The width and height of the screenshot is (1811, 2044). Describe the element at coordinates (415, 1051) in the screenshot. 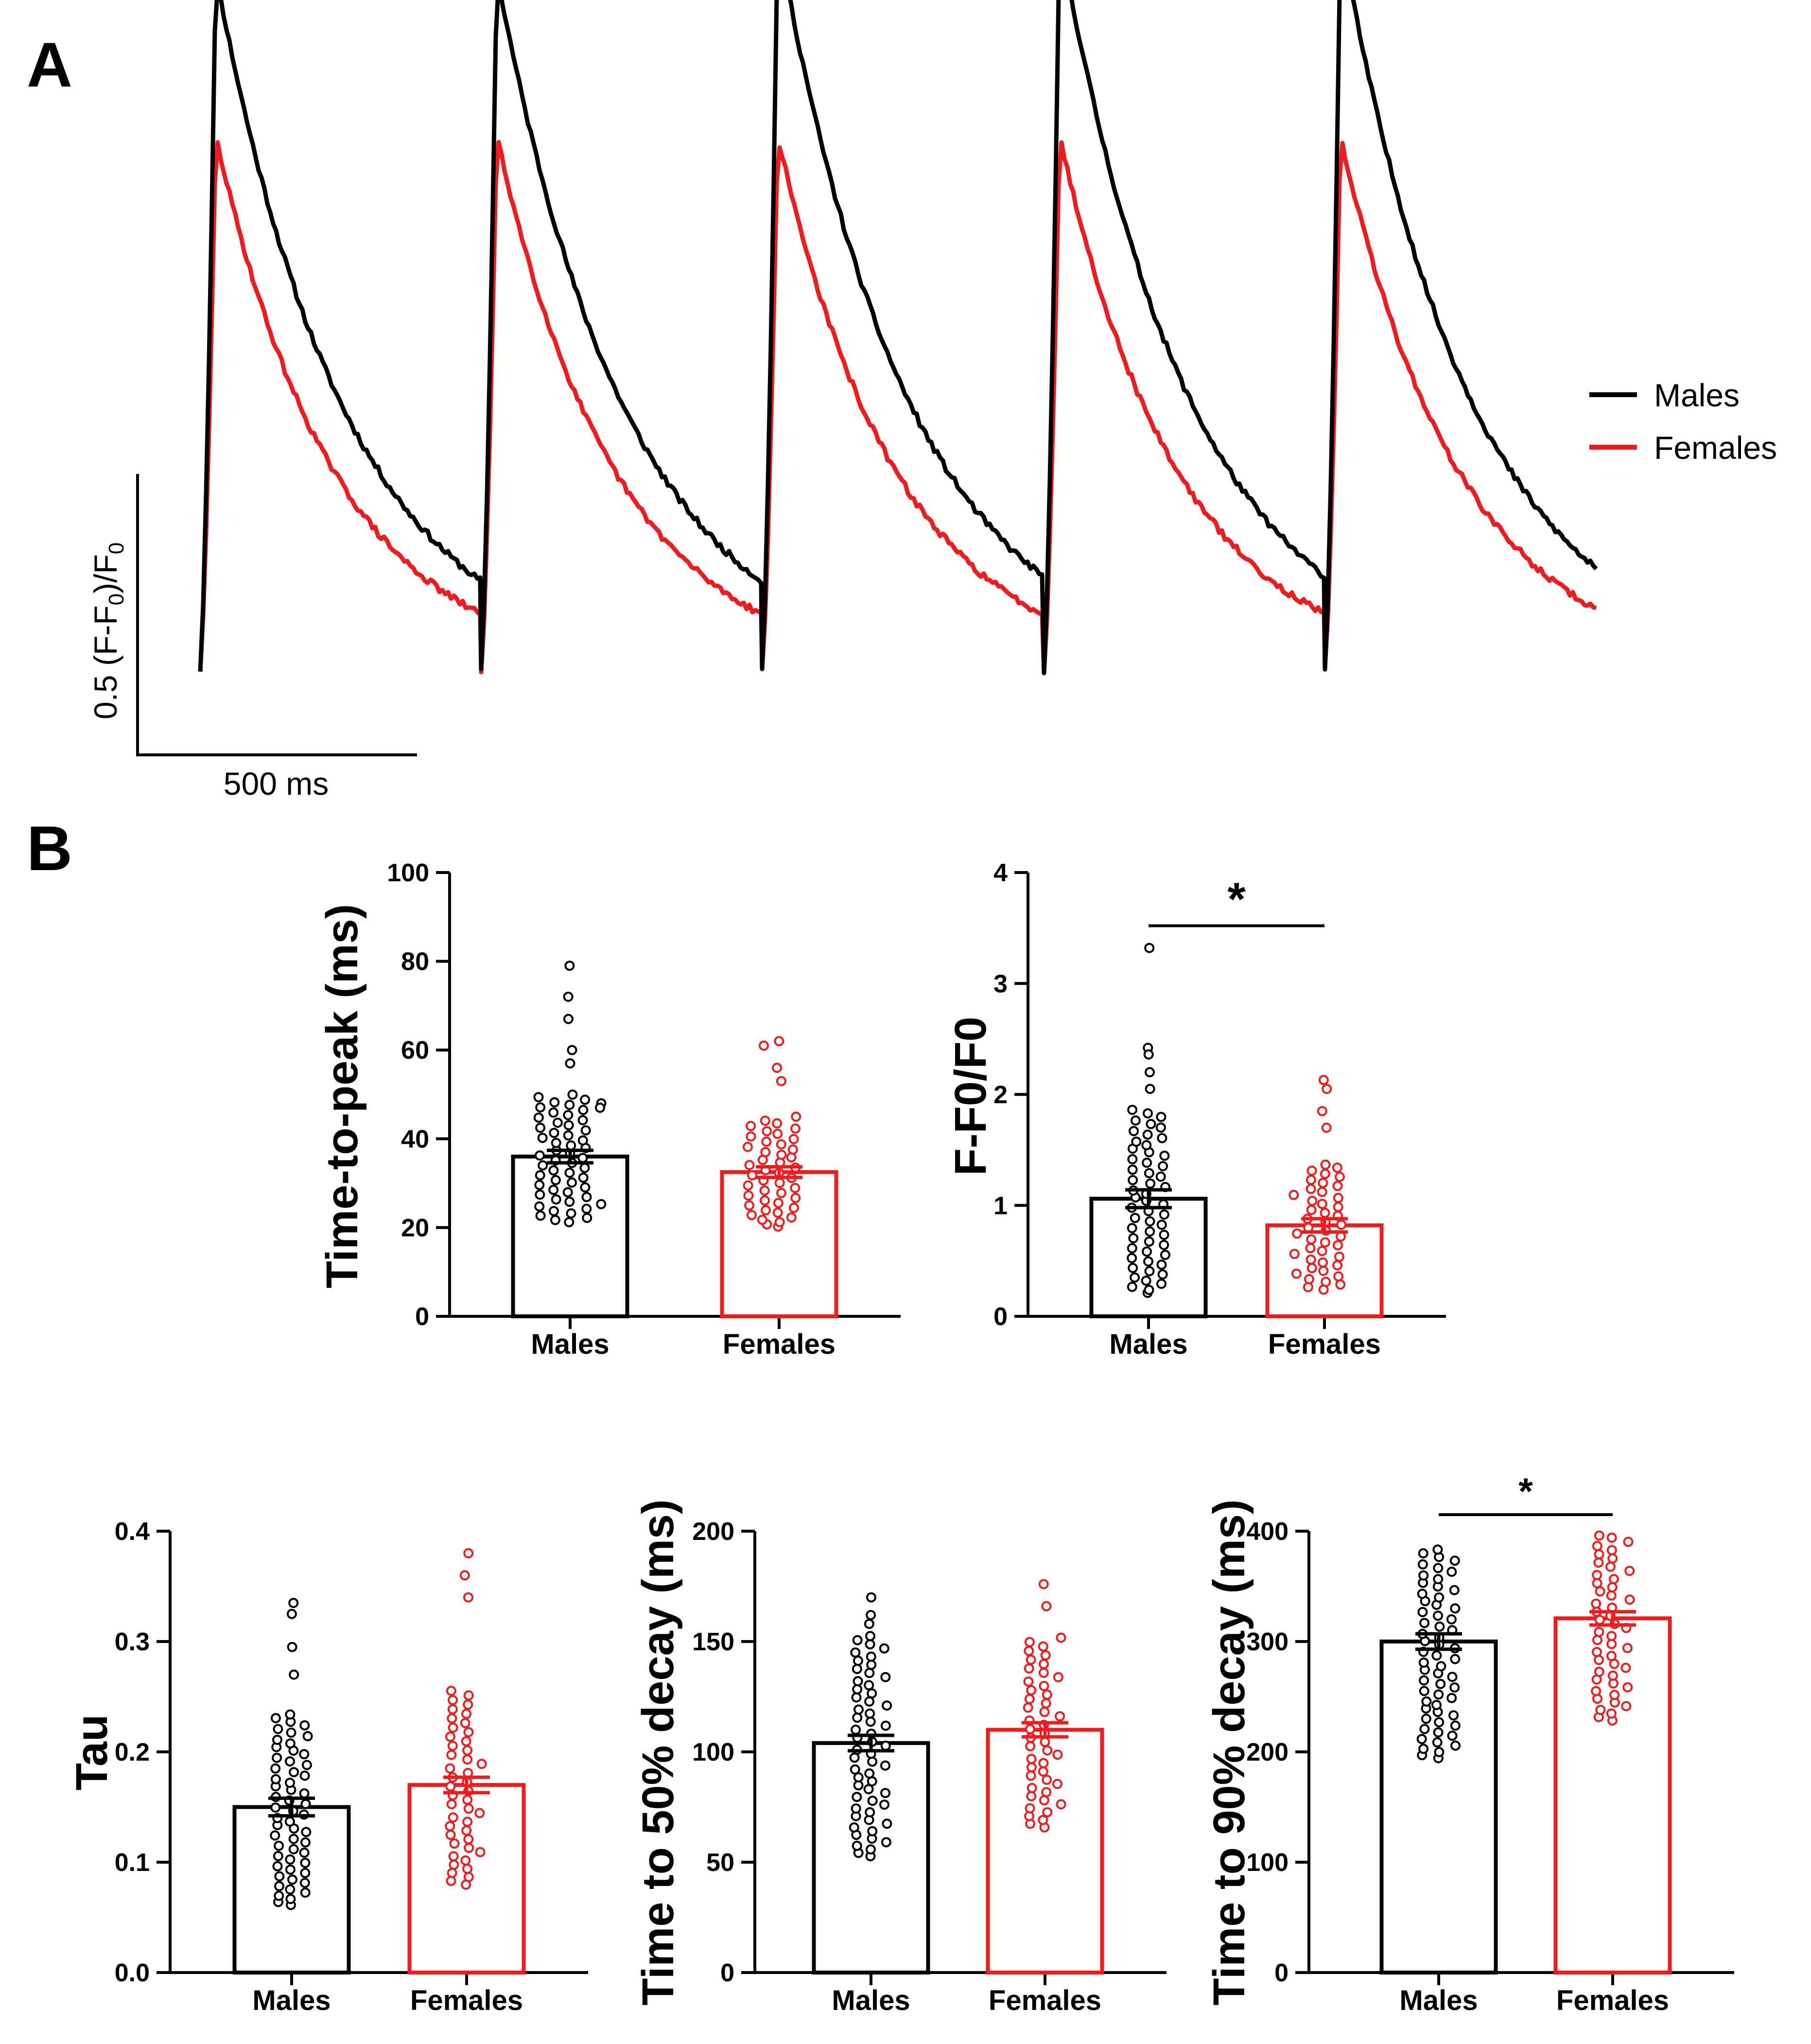

I see `y-tick-label: 60` at that location.